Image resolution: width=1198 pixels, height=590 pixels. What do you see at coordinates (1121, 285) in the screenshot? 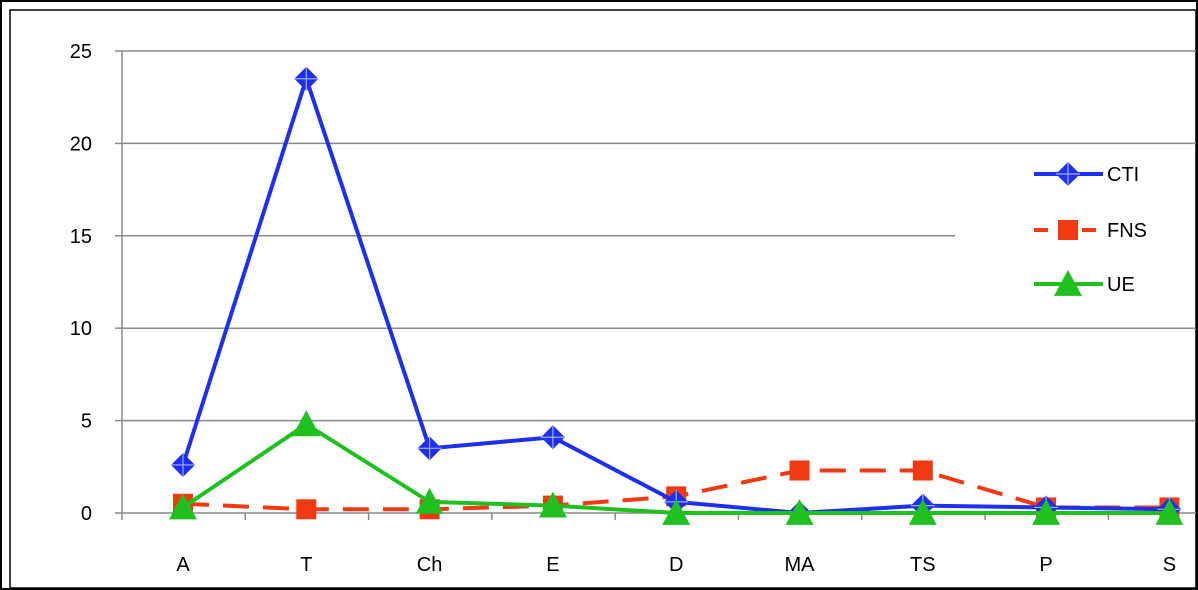
I see `legend-label: UE` at bounding box center [1121, 285].